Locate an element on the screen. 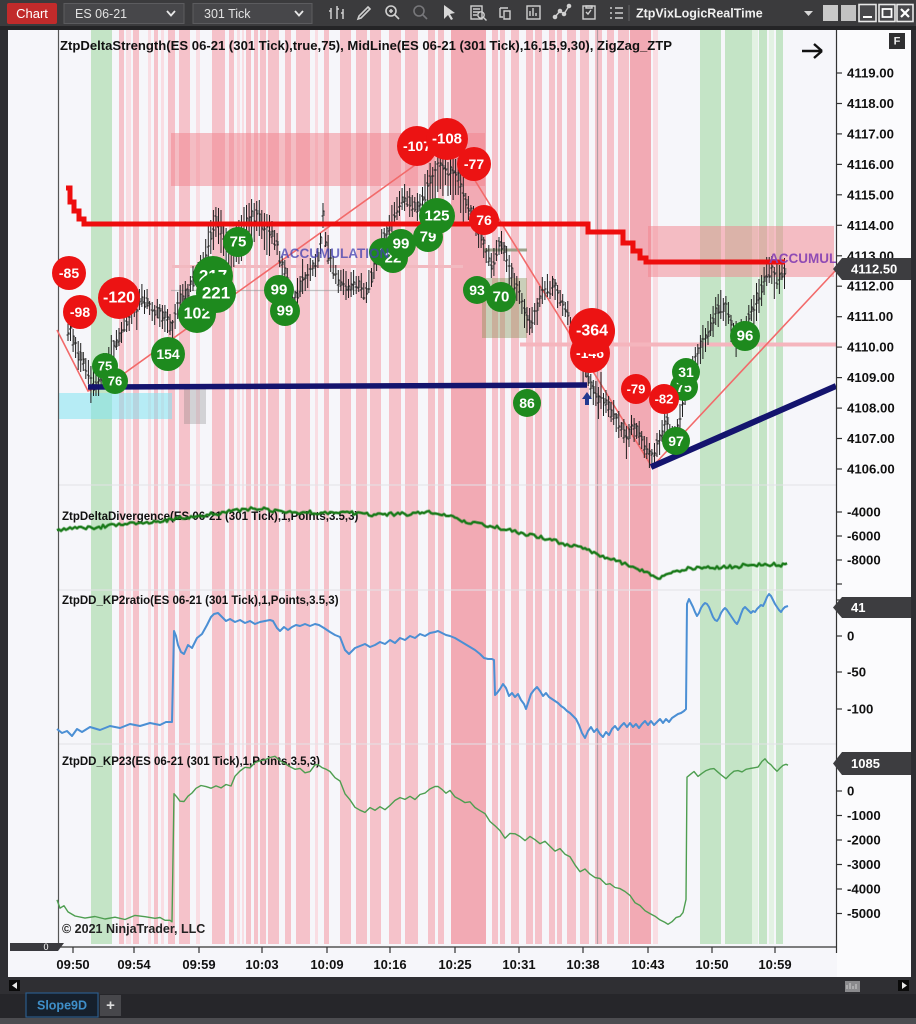  svg-text: -3000 is located at coordinates (864, 864).